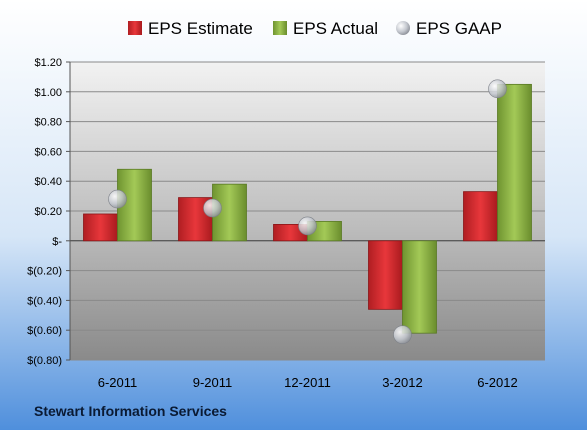 This screenshot has height=430, width=587. What do you see at coordinates (335, 28) in the screenshot?
I see `legend-label-actual: EPS Actual` at bounding box center [335, 28].